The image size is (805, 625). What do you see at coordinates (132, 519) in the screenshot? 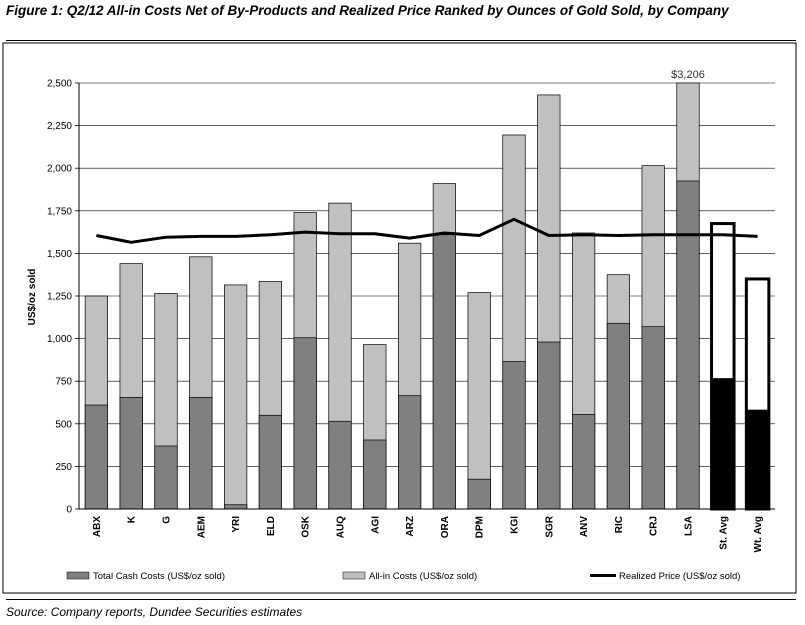
I see `x-tick-label-k: K` at bounding box center [132, 519].